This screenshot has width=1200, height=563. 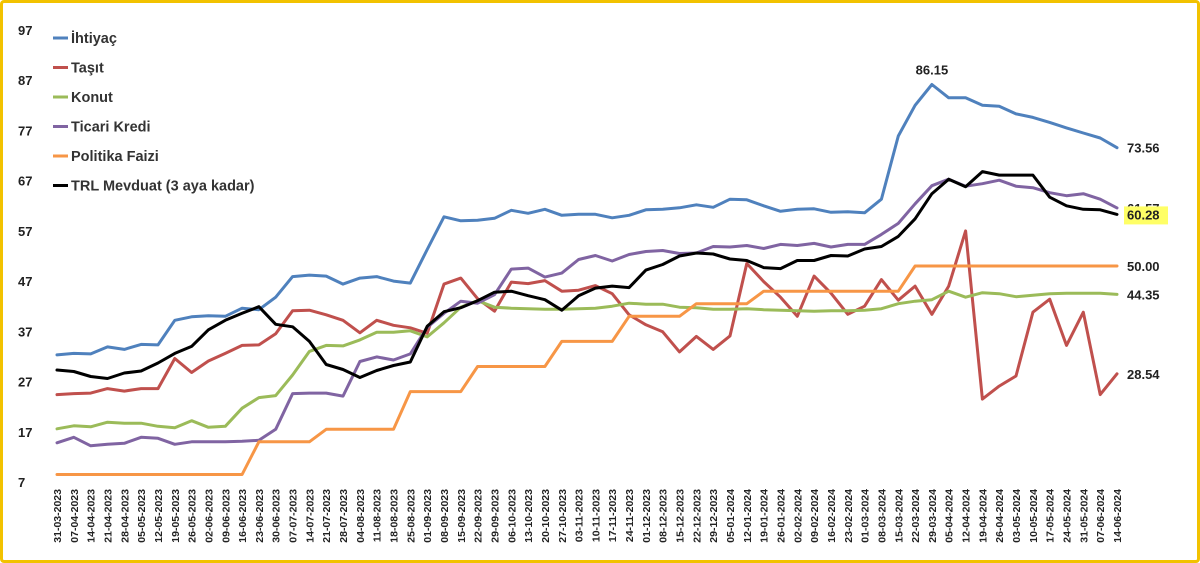 What do you see at coordinates (411, 516) in the screenshot?
I see `x-tick-label: 25-08-2023` at bounding box center [411, 516].